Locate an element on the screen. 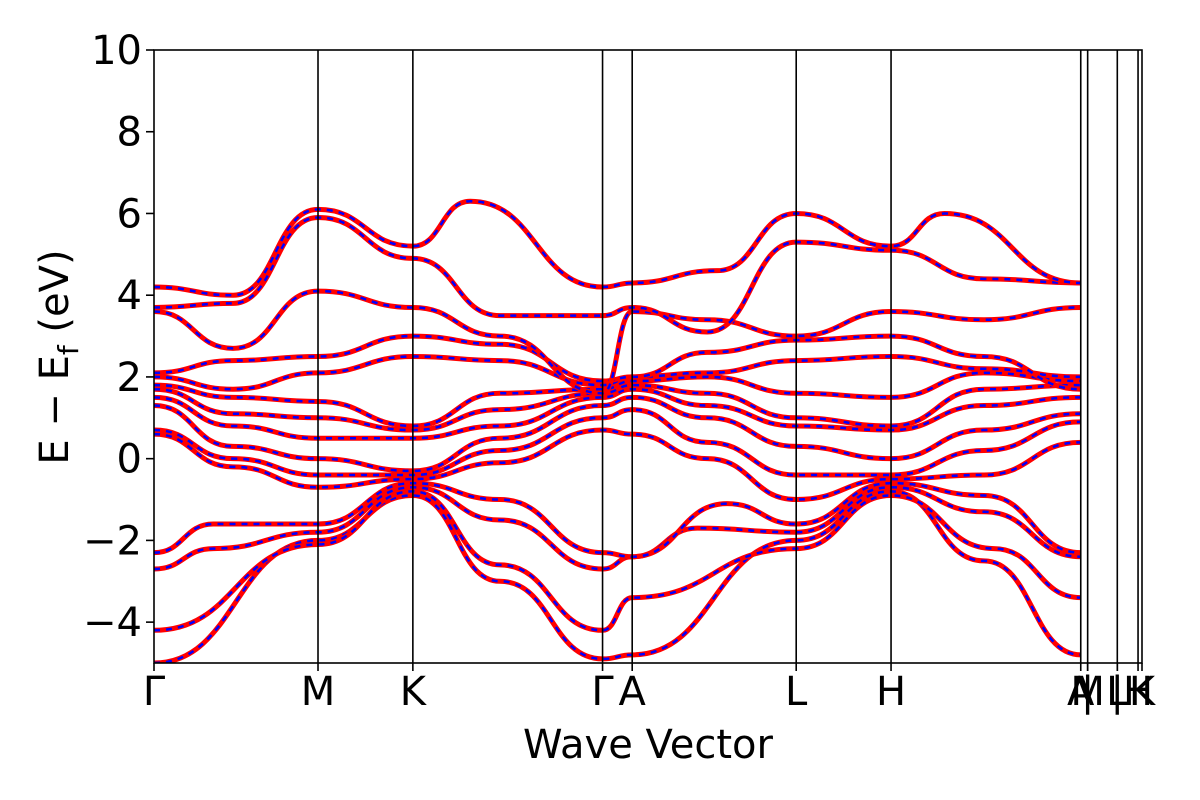 This screenshot has width=1200, height=800. y-tick-label: 0 is located at coordinates (129, 460).